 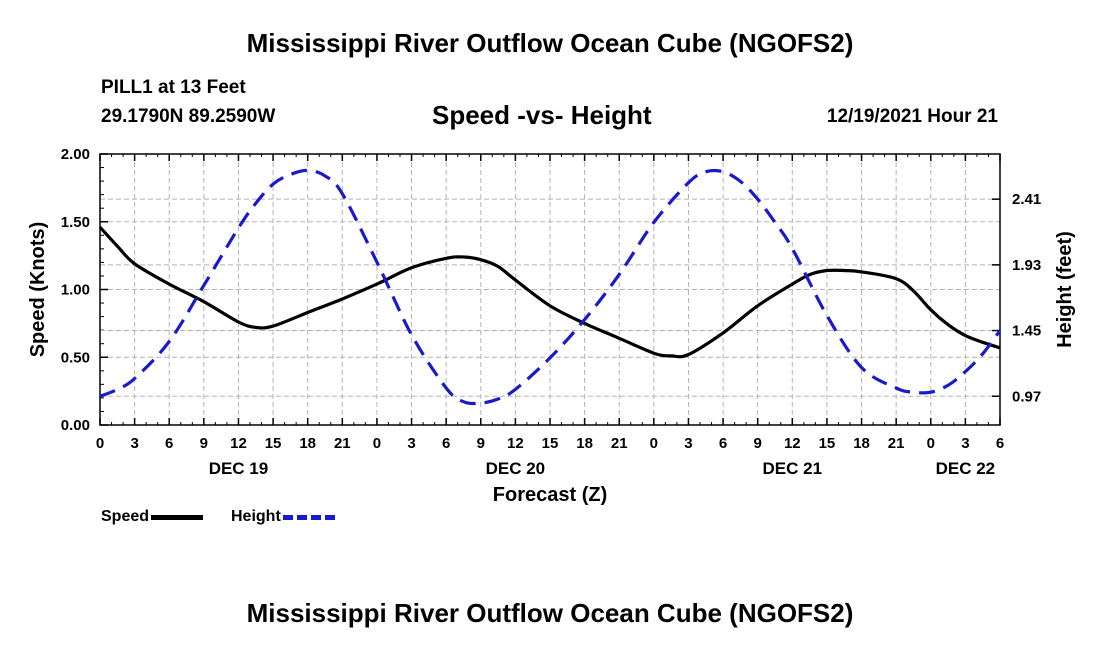 I want to click on y2-tick-label: 1.45, so click(x=1026, y=331).